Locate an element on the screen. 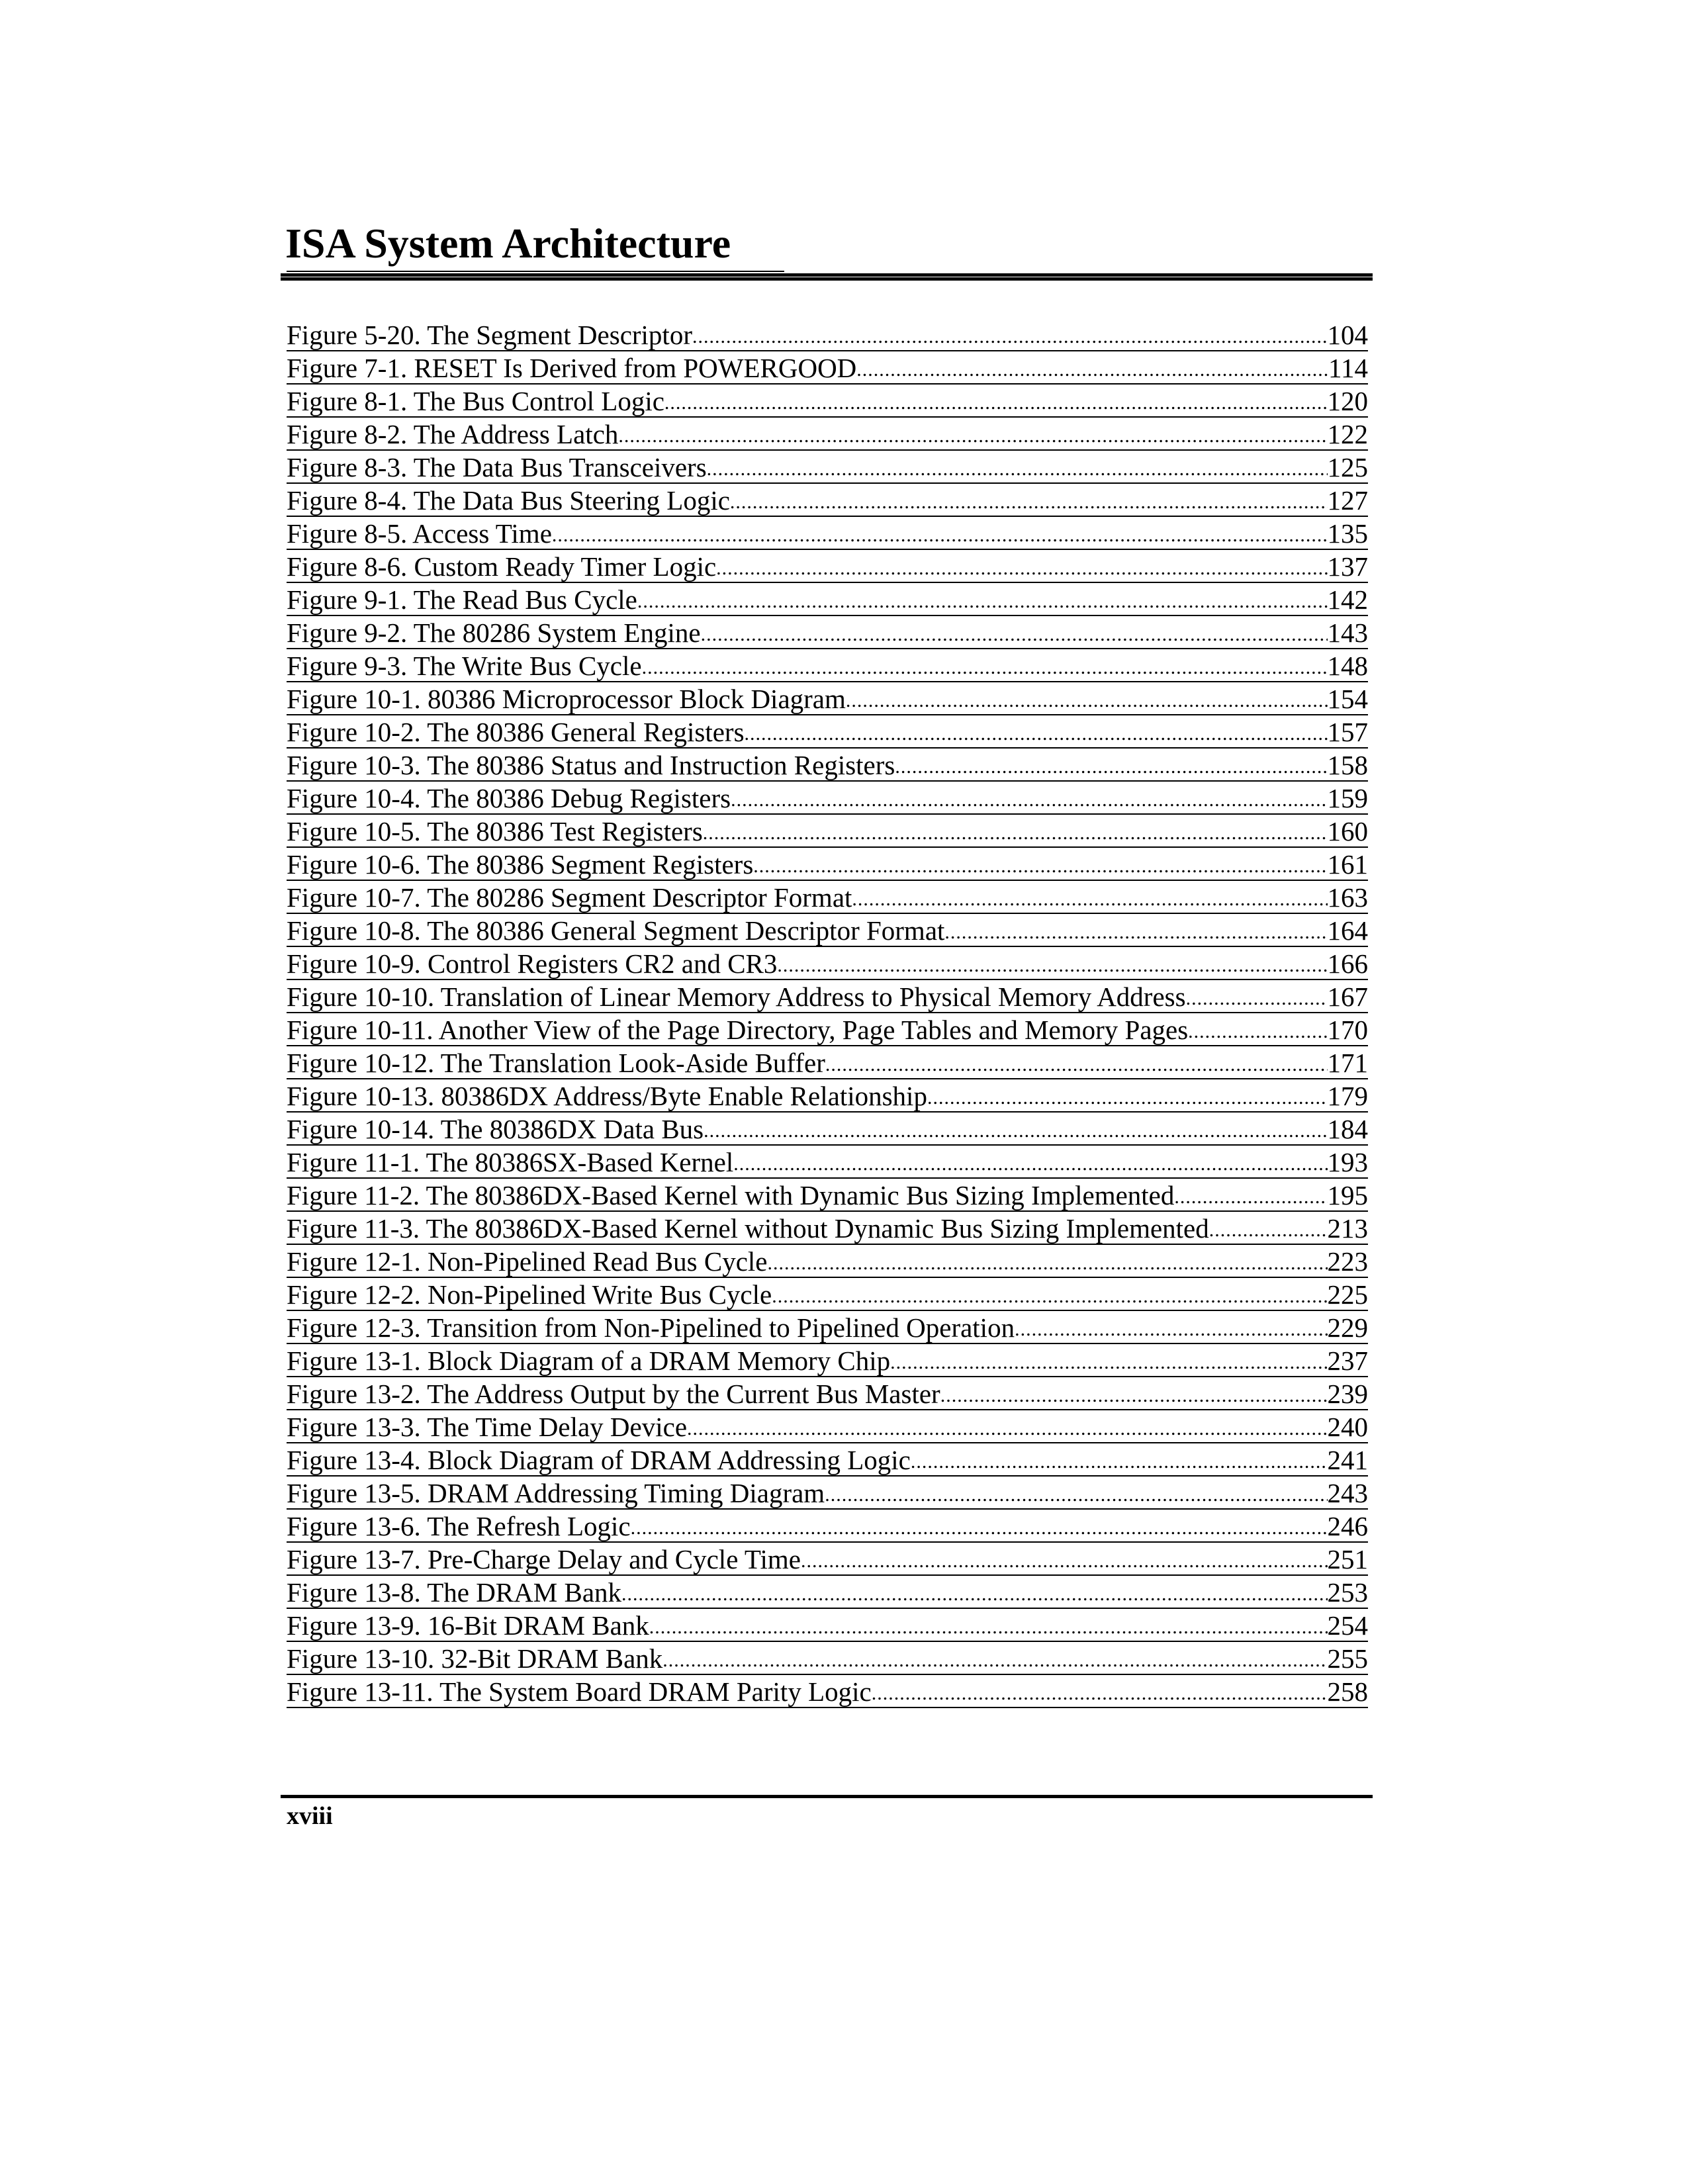 The width and height of the screenshot is (1685, 2184). toc-entry-page: 258 is located at coordinates (1348, 1692).